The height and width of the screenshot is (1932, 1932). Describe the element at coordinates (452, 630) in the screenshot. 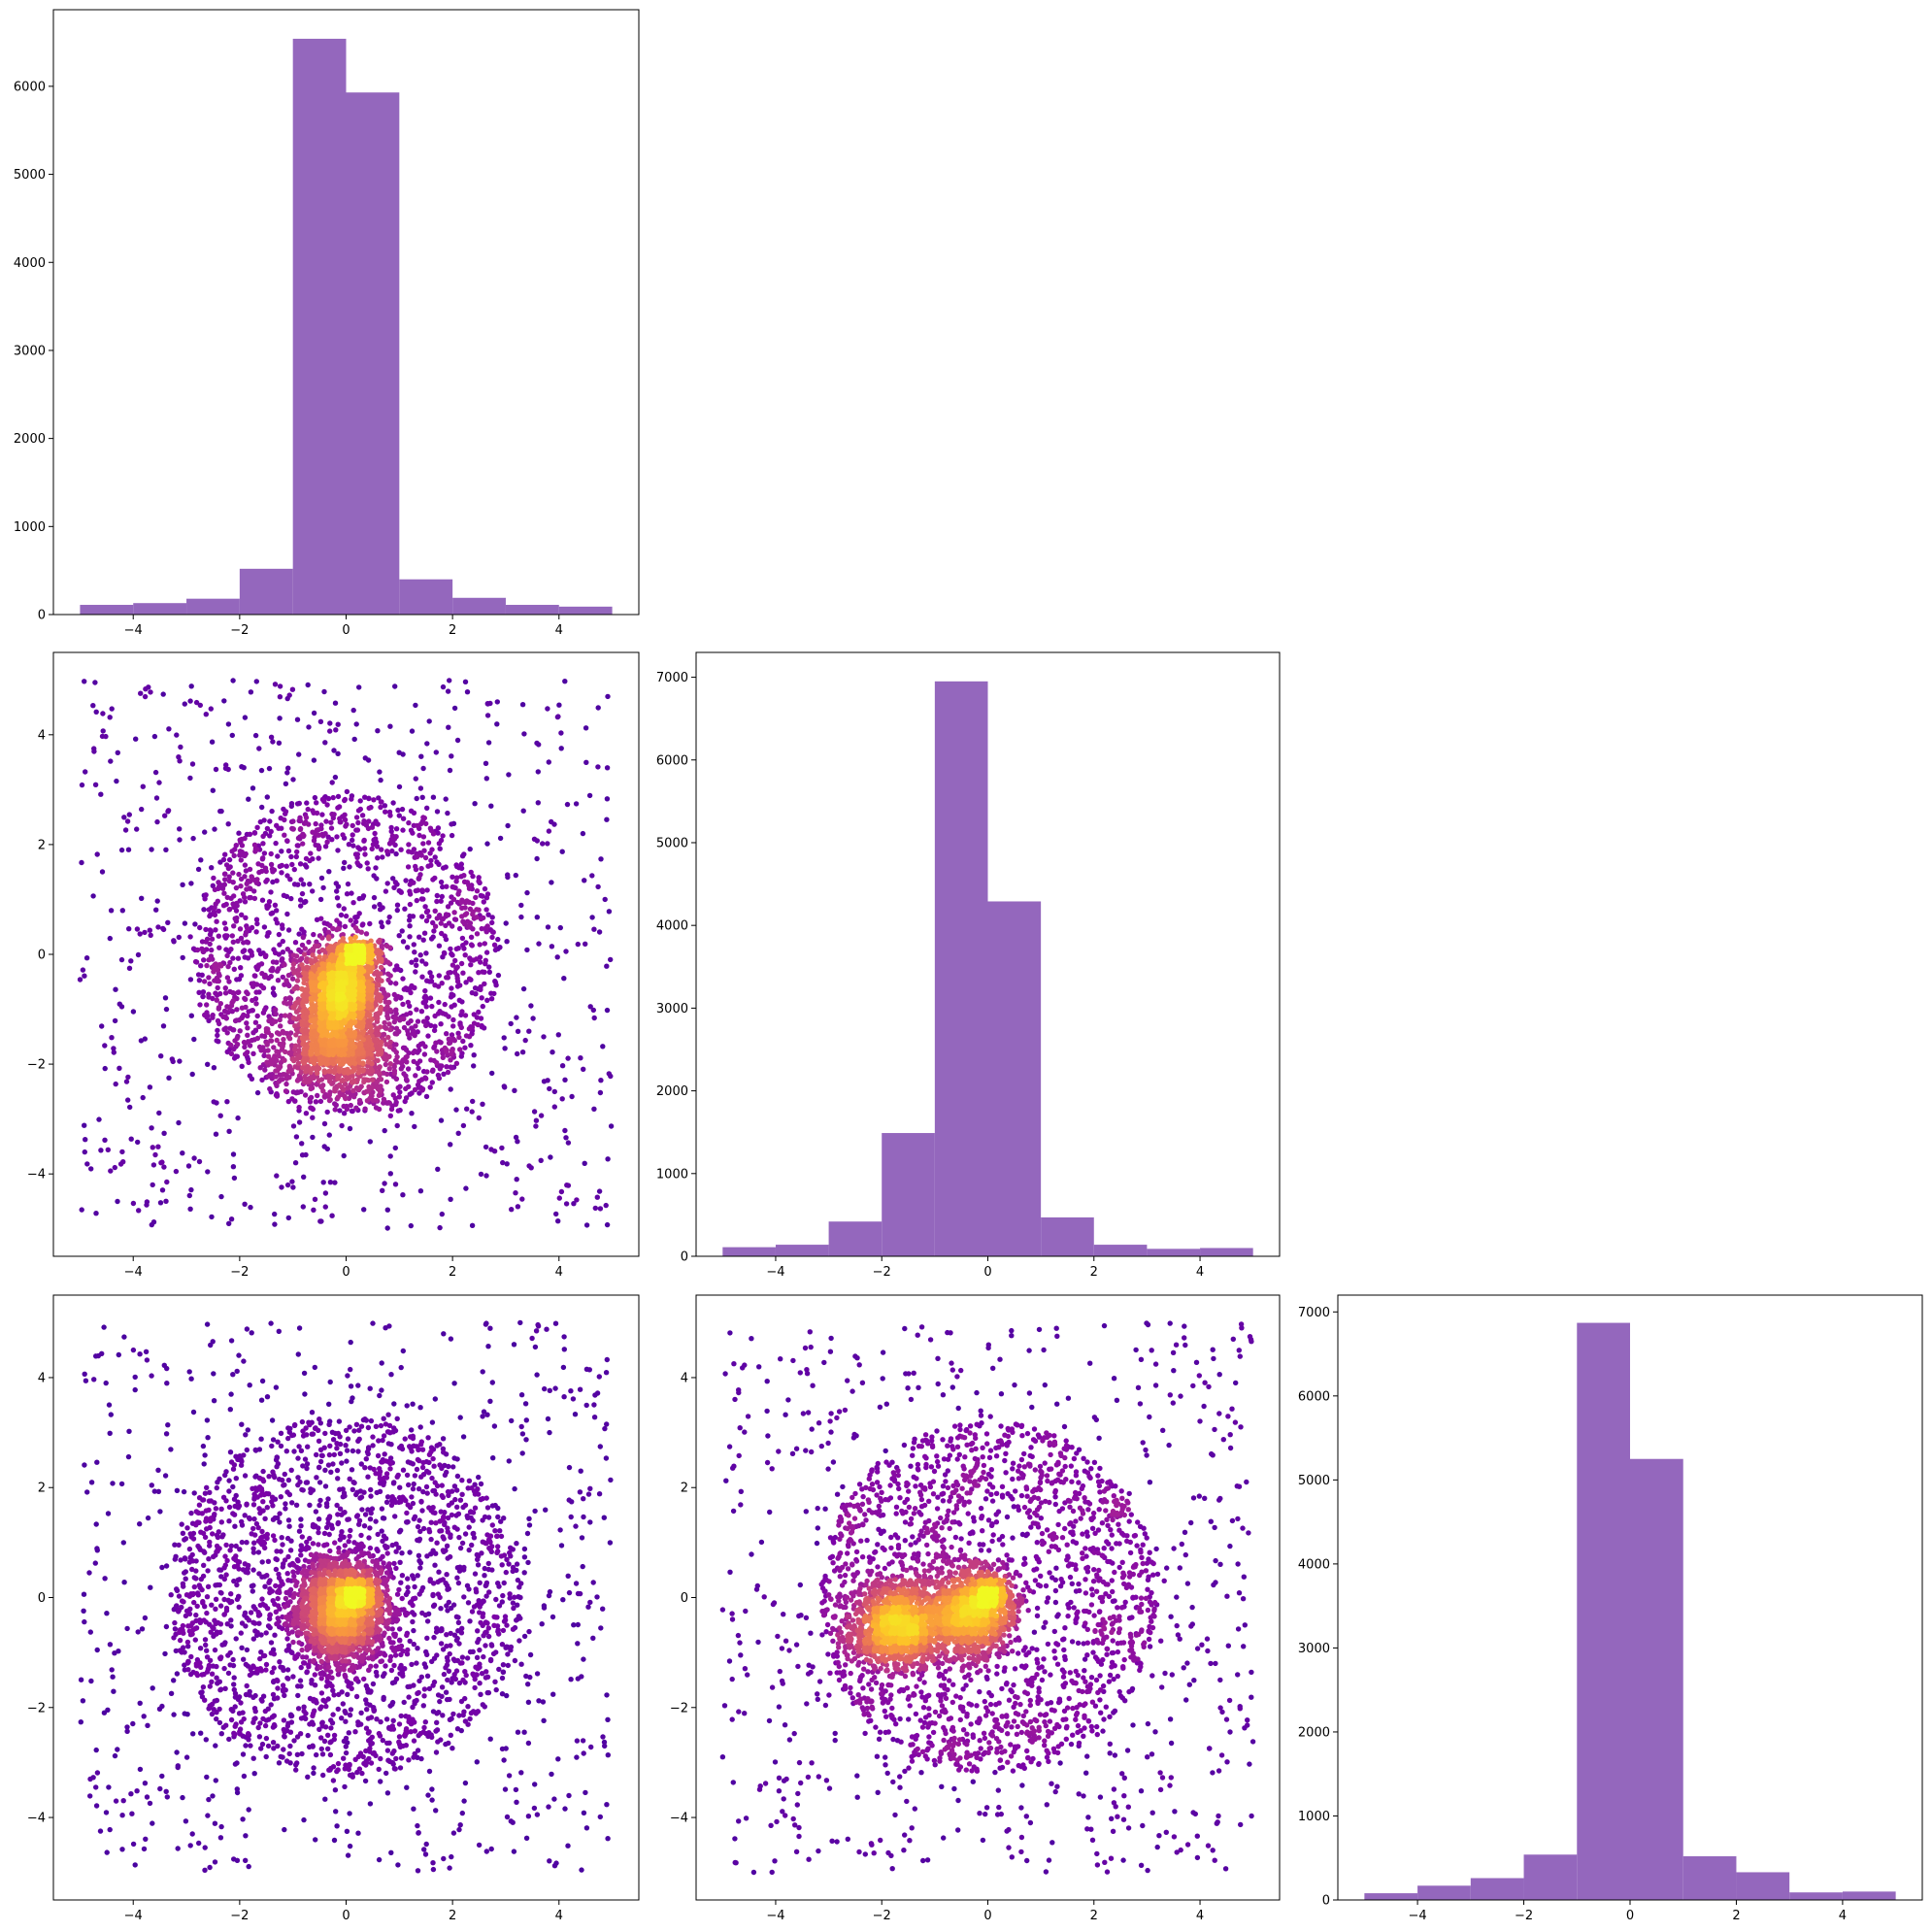

I see `x-tick-label: 2` at that location.